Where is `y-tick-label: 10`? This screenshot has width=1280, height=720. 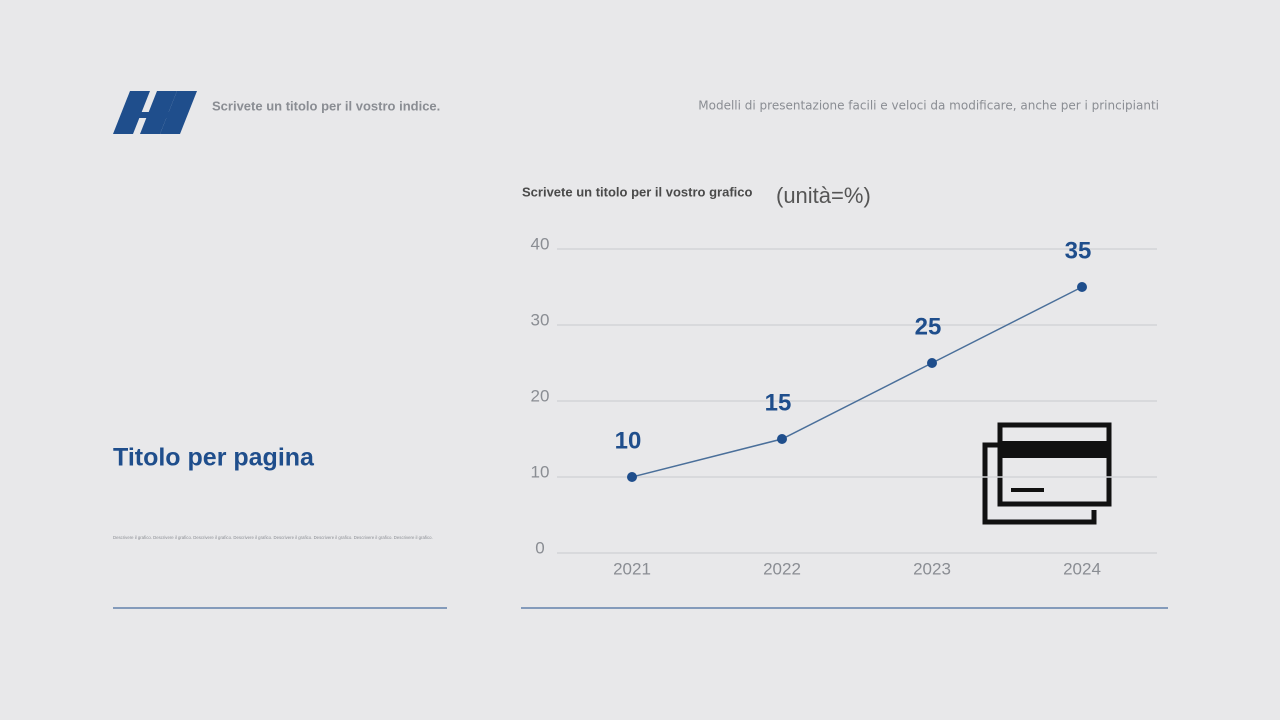 y-tick-label: 10 is located at coordinates (540, 471).